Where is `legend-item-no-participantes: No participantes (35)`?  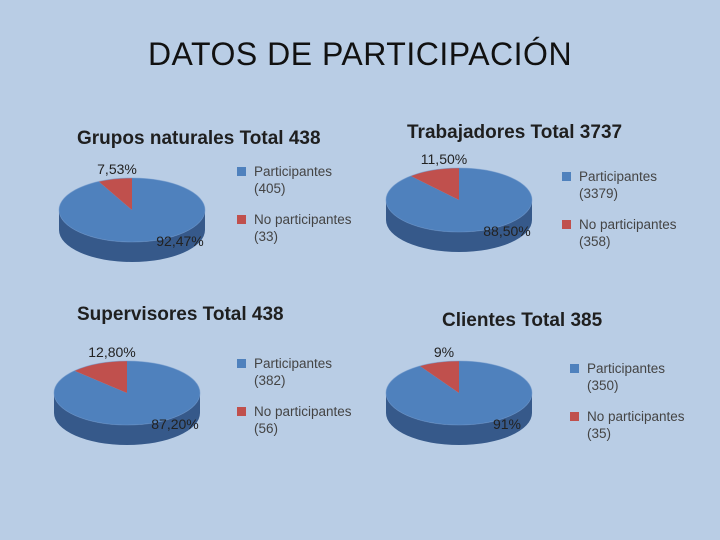
legend-item-no-participantes: No participantes (35) is located at coordinates (630, 425).